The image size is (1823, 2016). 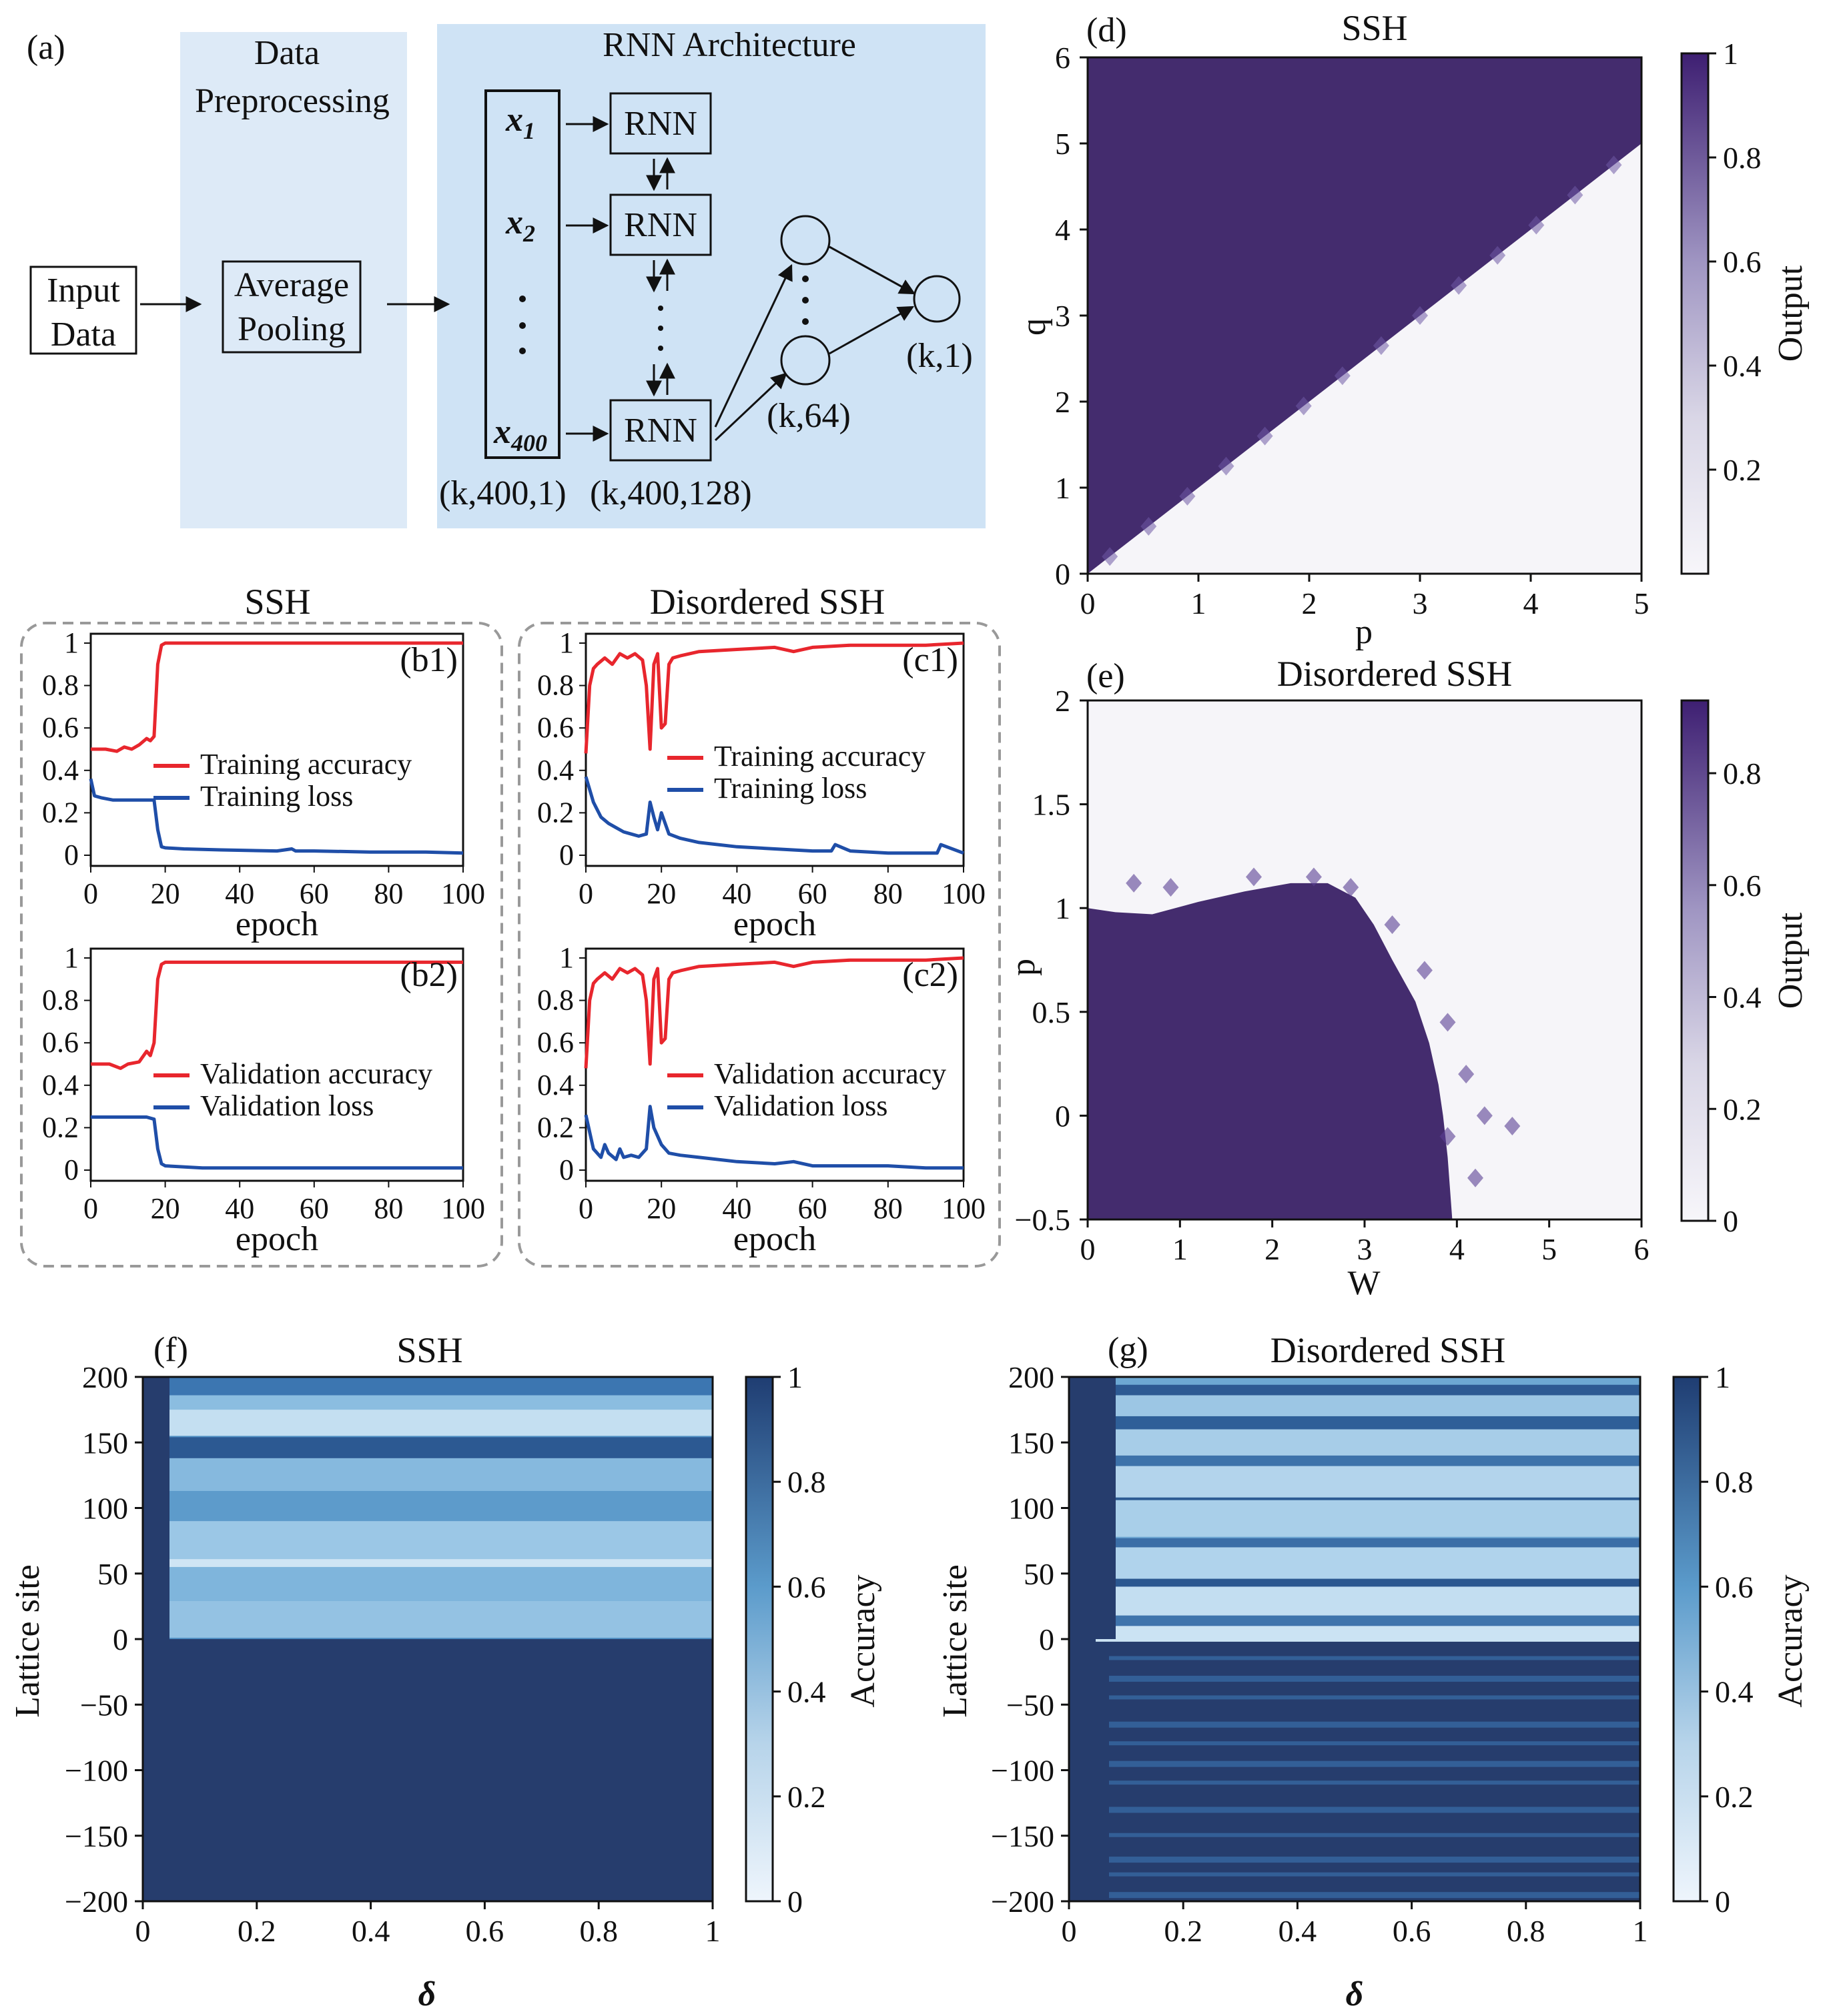 What do you see at coordinates (257, 1931) in the screenshot?
I see `x-tick-label: 0.2` at bounding box center [257, 1931].